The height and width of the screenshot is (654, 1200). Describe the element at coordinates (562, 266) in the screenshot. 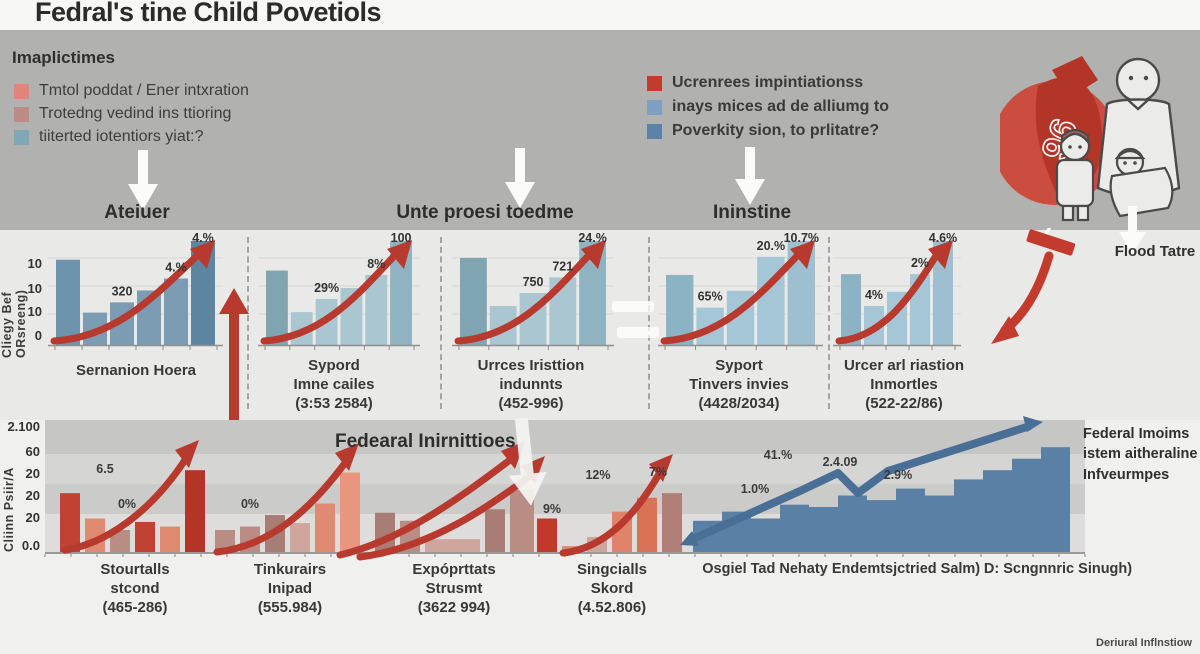

I see `chart-annotation: 721` at that location.